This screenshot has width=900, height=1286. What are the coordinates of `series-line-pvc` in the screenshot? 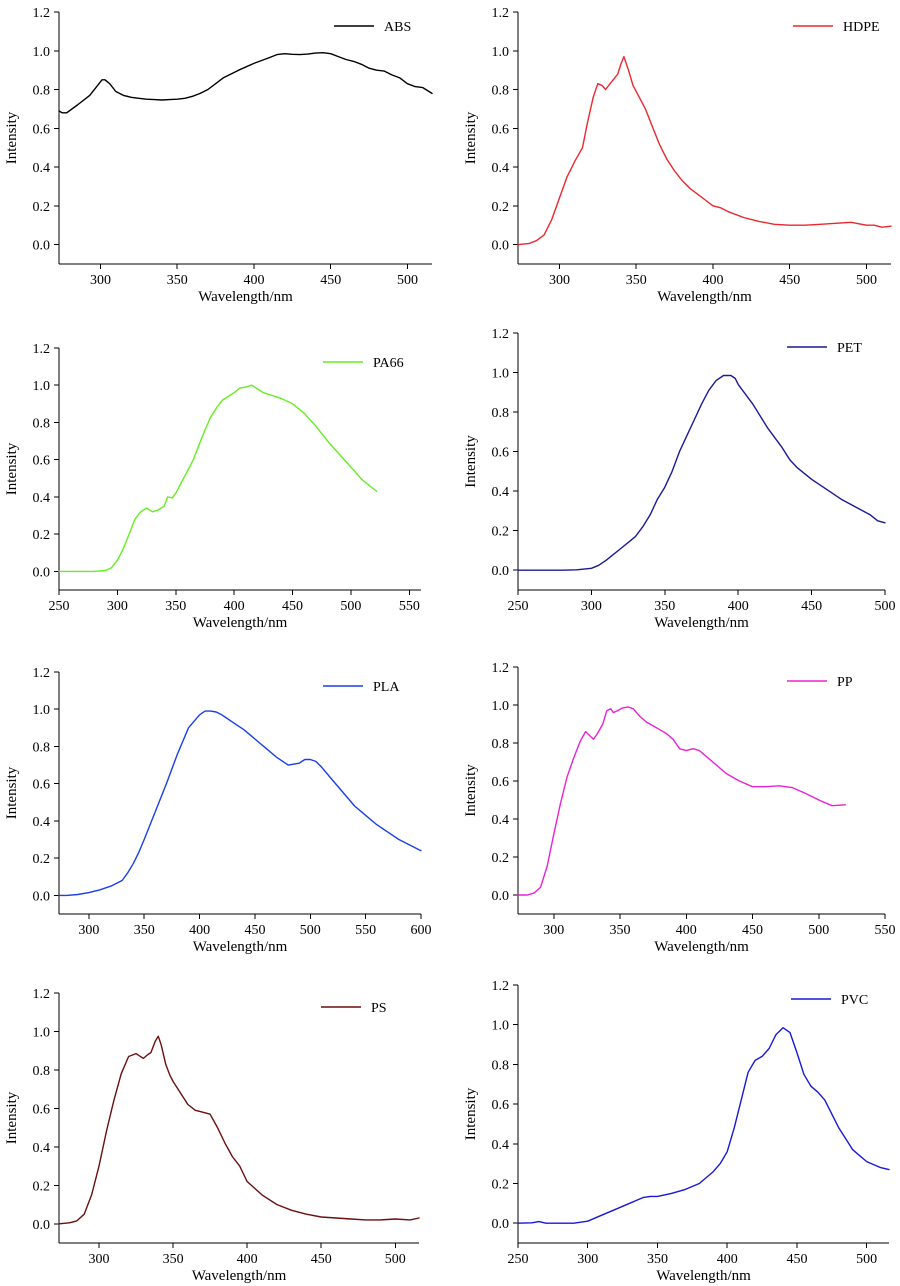 It's located at (703, 1125).